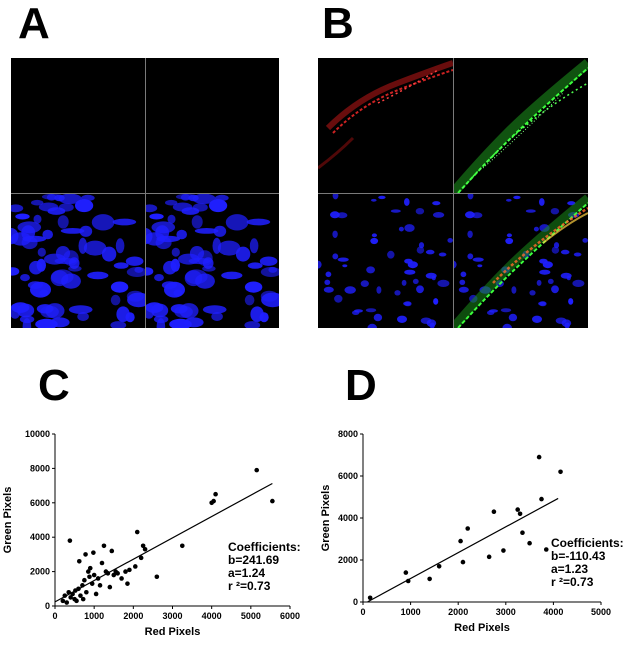 The width and height of the screenshot is (629, 645). I want to click on micrograph-b-bottom-left, so click(385, 260).